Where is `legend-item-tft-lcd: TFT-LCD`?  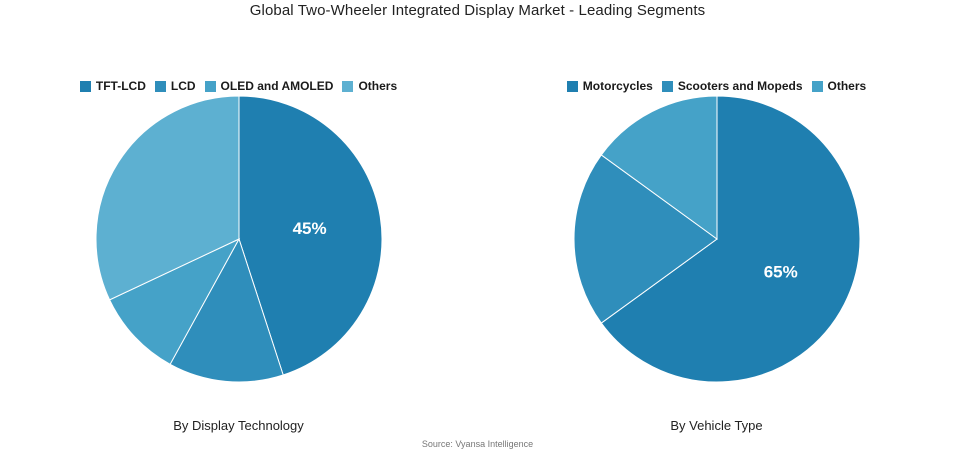
legend-item-tft-lcd: TFT-LCD is located at coordinates (112, 86).